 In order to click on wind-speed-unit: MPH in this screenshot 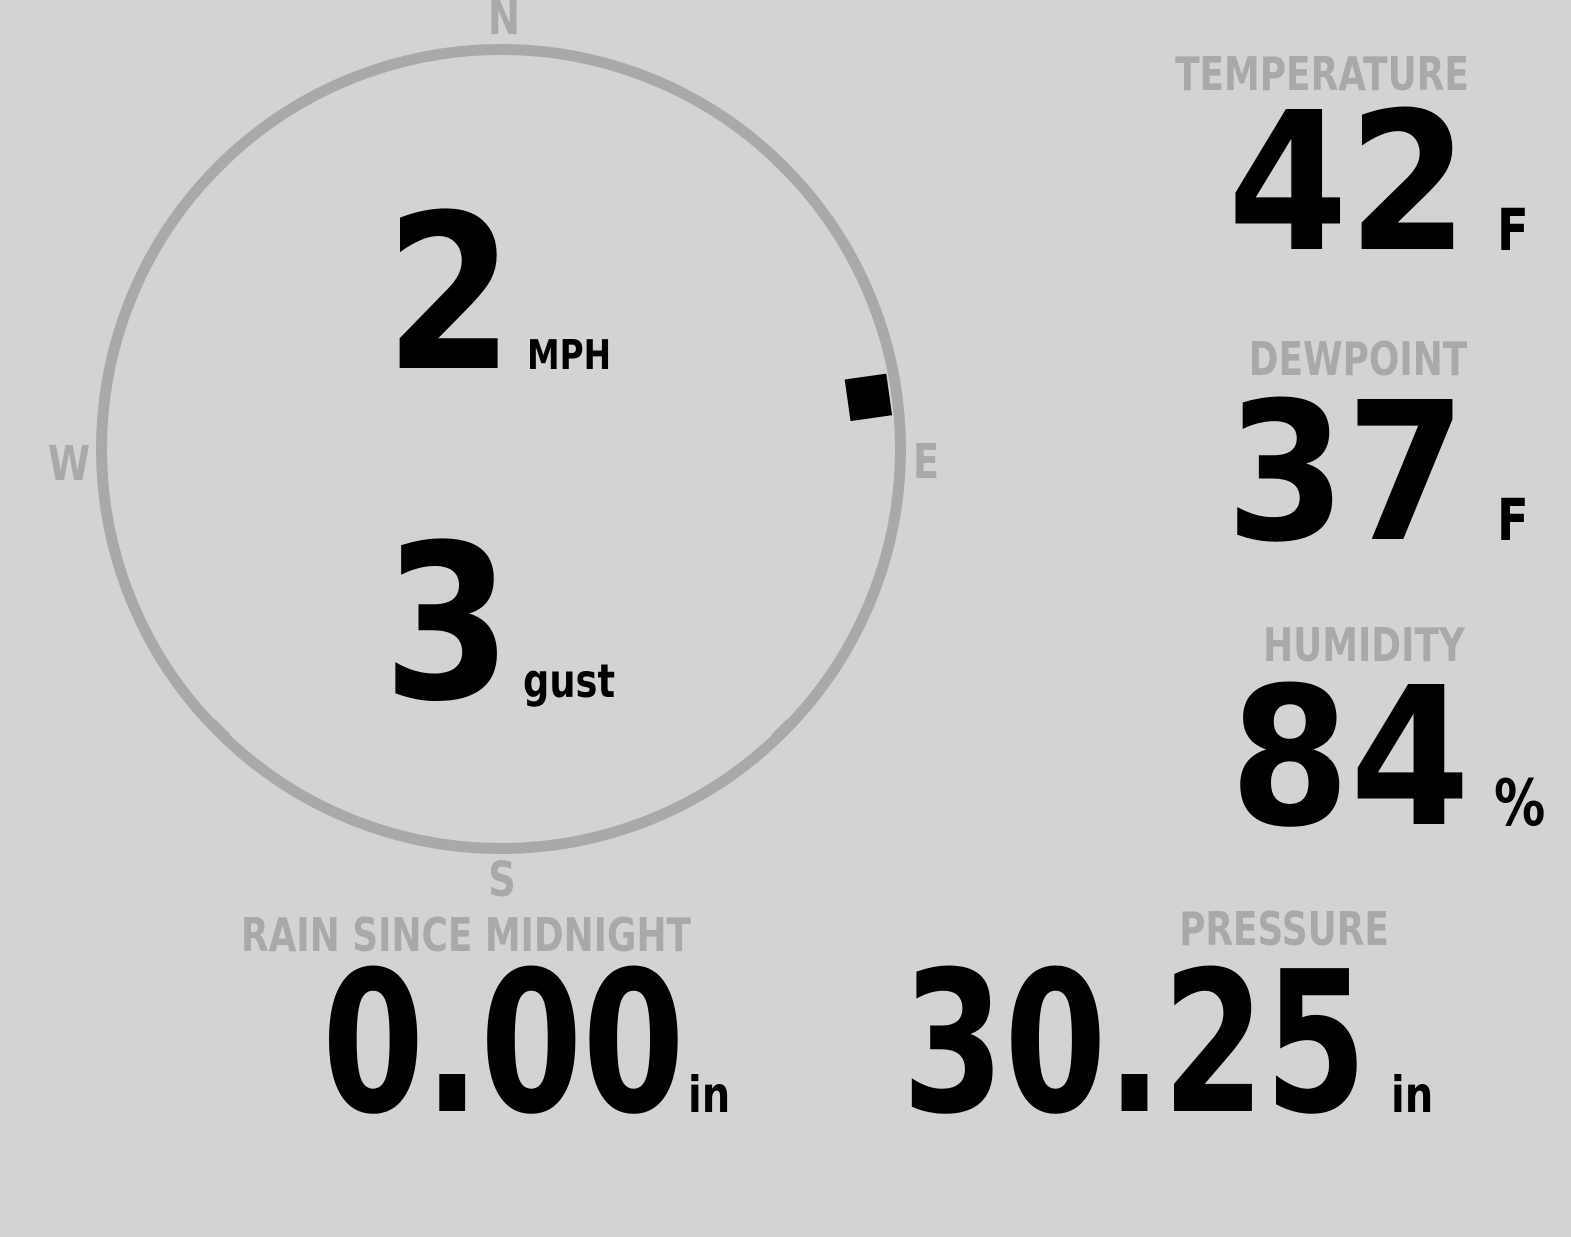, I will do `click(569, 355)`.